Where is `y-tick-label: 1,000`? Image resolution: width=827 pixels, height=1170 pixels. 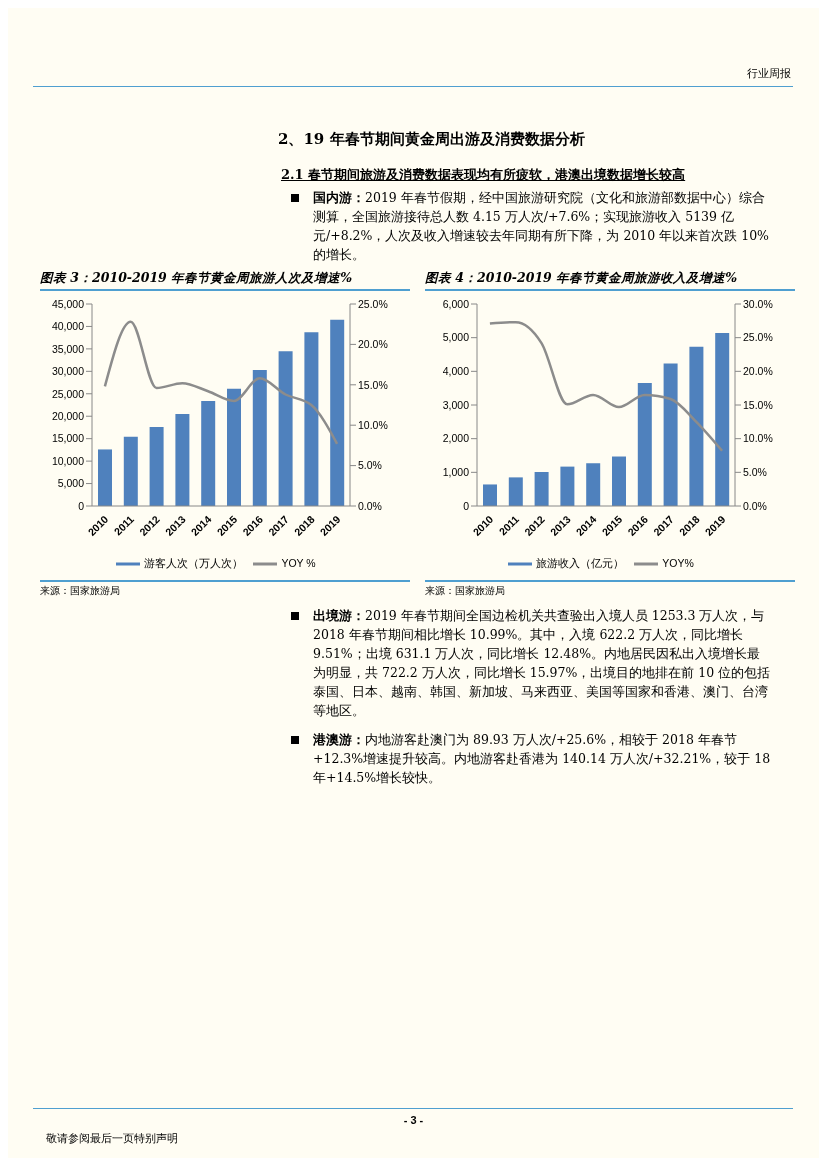 y-tick-label: 1,000 is located at coordinates (456, 472).